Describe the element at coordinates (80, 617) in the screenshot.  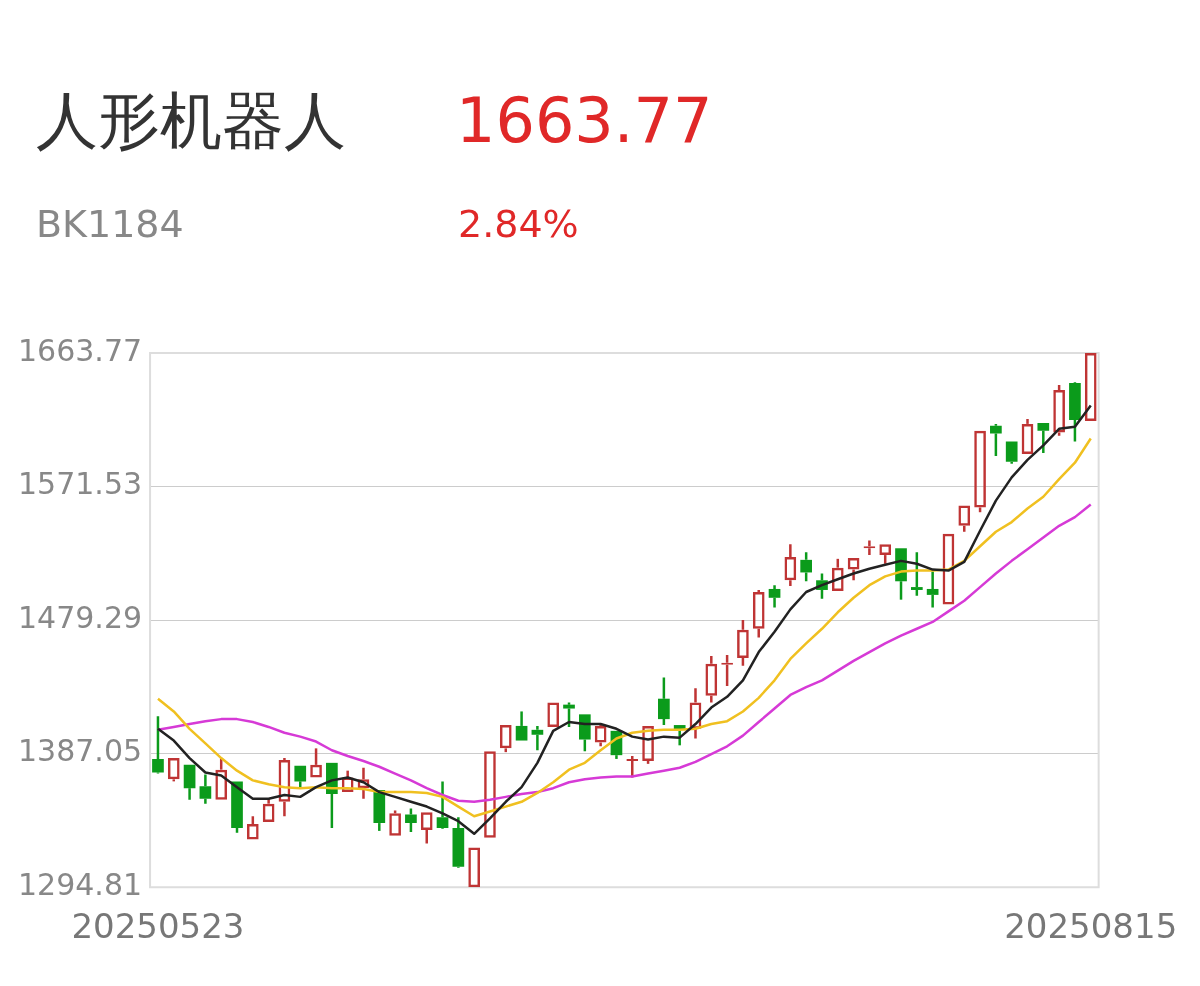
I see `y-tick-label: 1479.29` at that location.